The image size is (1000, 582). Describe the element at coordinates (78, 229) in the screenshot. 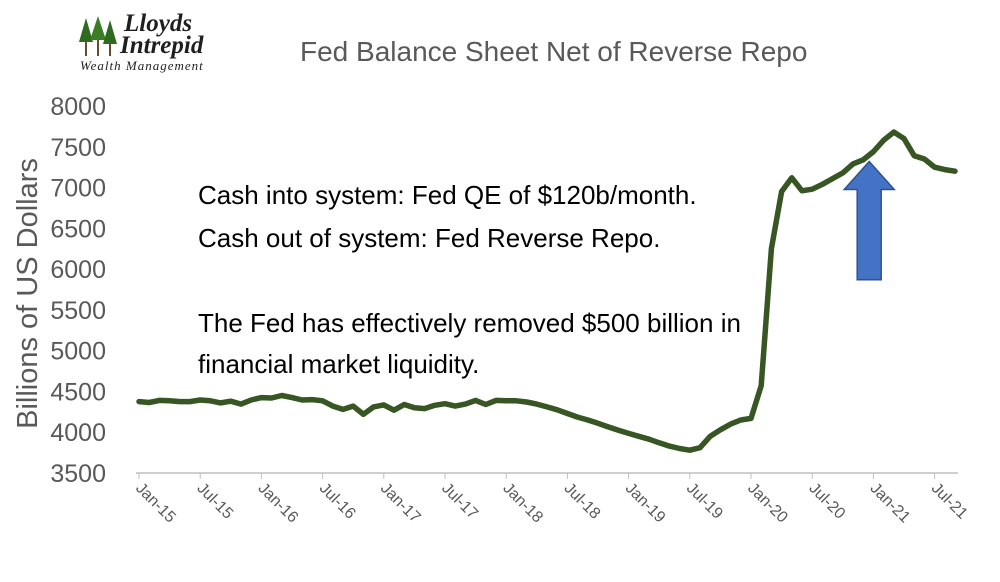

I see `y-tick-label: 6500` at that location.